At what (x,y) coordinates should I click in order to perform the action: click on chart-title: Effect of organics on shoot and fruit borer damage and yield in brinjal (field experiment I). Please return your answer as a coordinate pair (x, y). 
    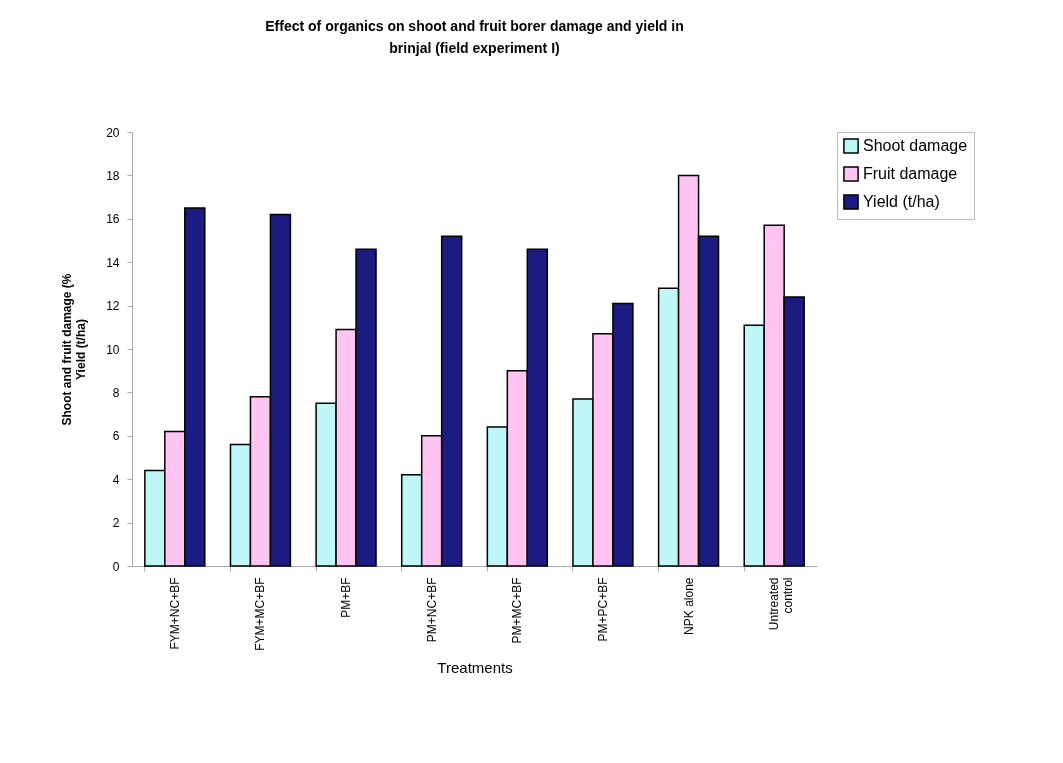
    Looking at the image, I should click on (474, 37).